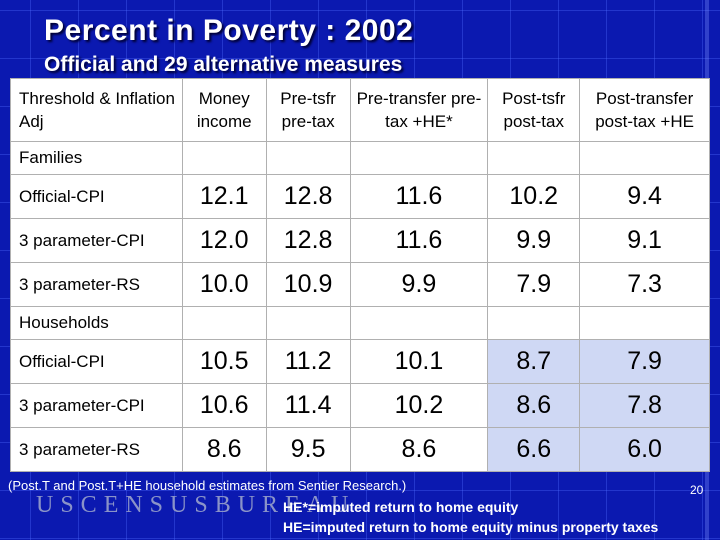  What do you see at coordinates (308, 405) in the screenshot?
I see `table-cell: 11.4` at bounding box center [308, 405].